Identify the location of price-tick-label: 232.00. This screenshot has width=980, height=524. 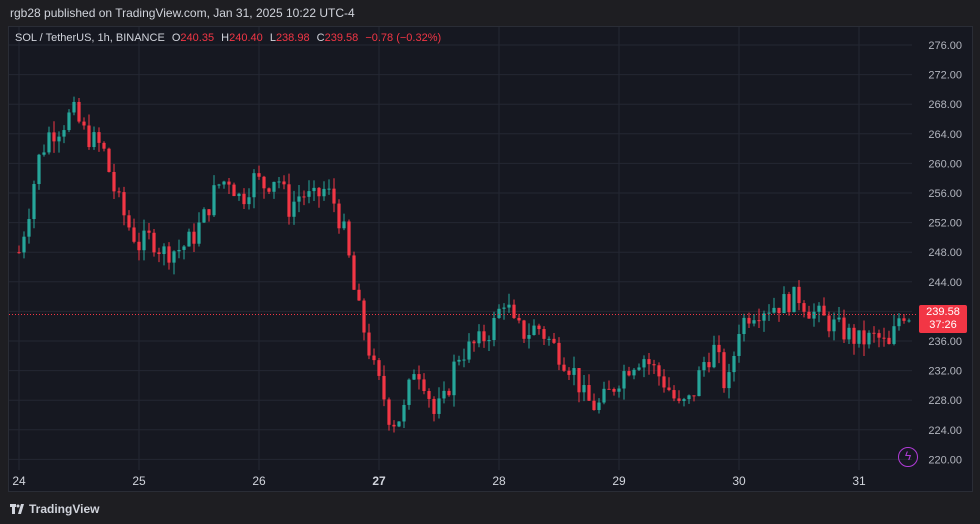
(945, 372).